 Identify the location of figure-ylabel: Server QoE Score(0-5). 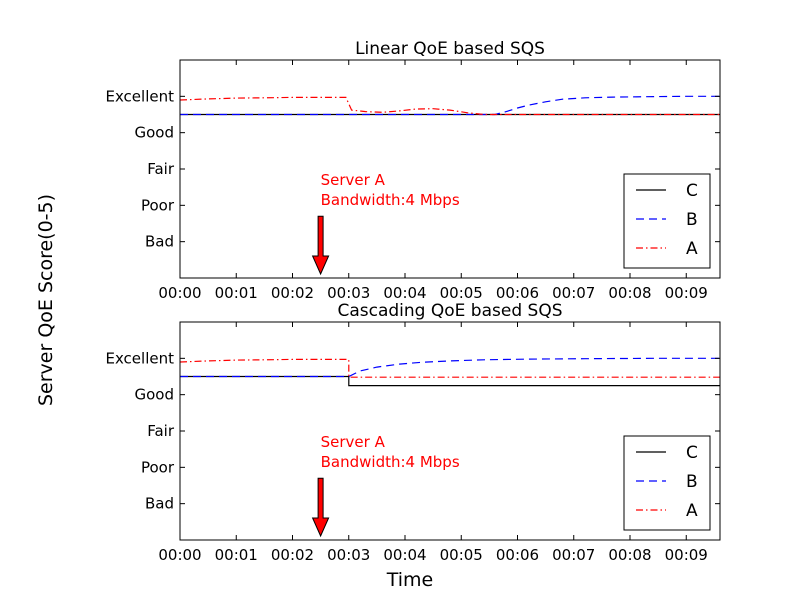
(46, 300).